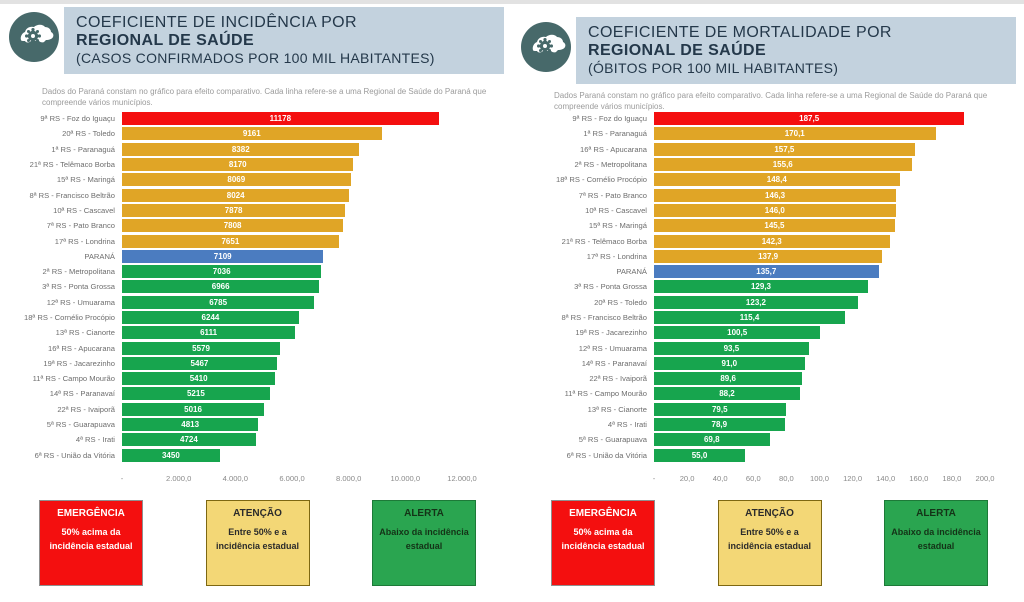  I want to click on bar-value: 157,5, so click(784, 149).